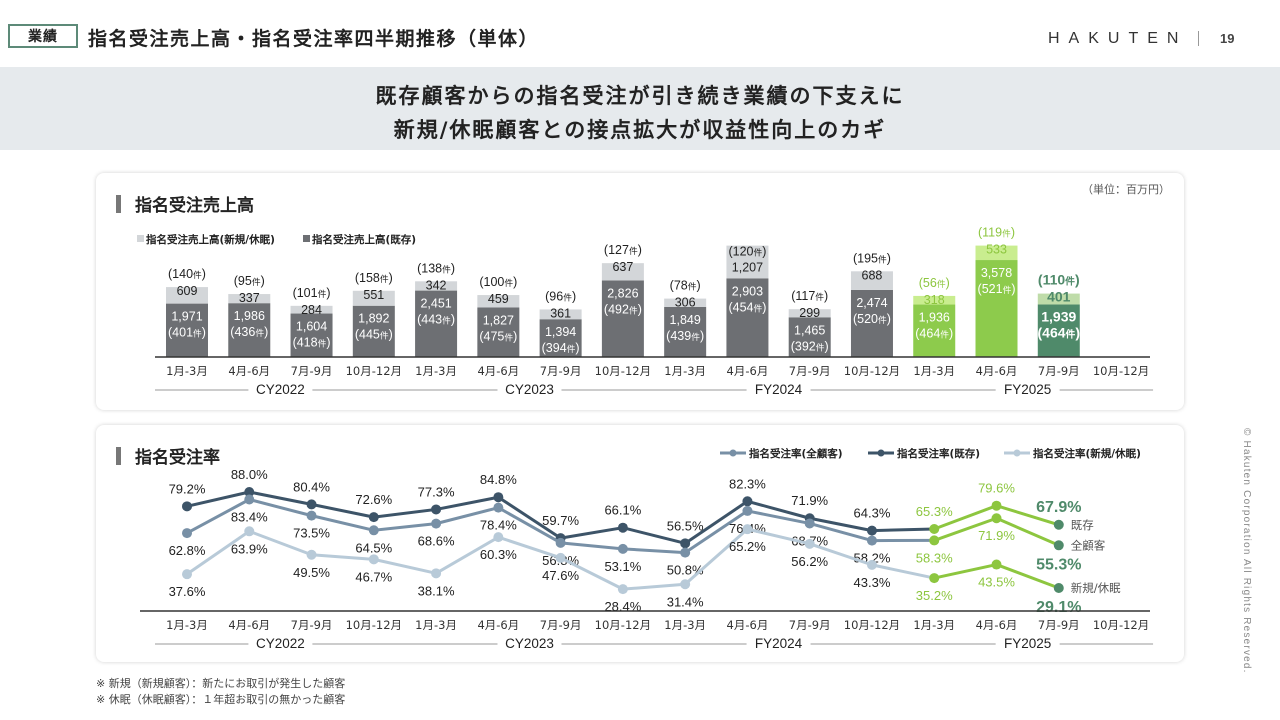 The image size is (1280, 720). Describe the element at coordinates (1118, 38) in the screenshot. I see `hakuten-logo: HAKUTEN` at that location.